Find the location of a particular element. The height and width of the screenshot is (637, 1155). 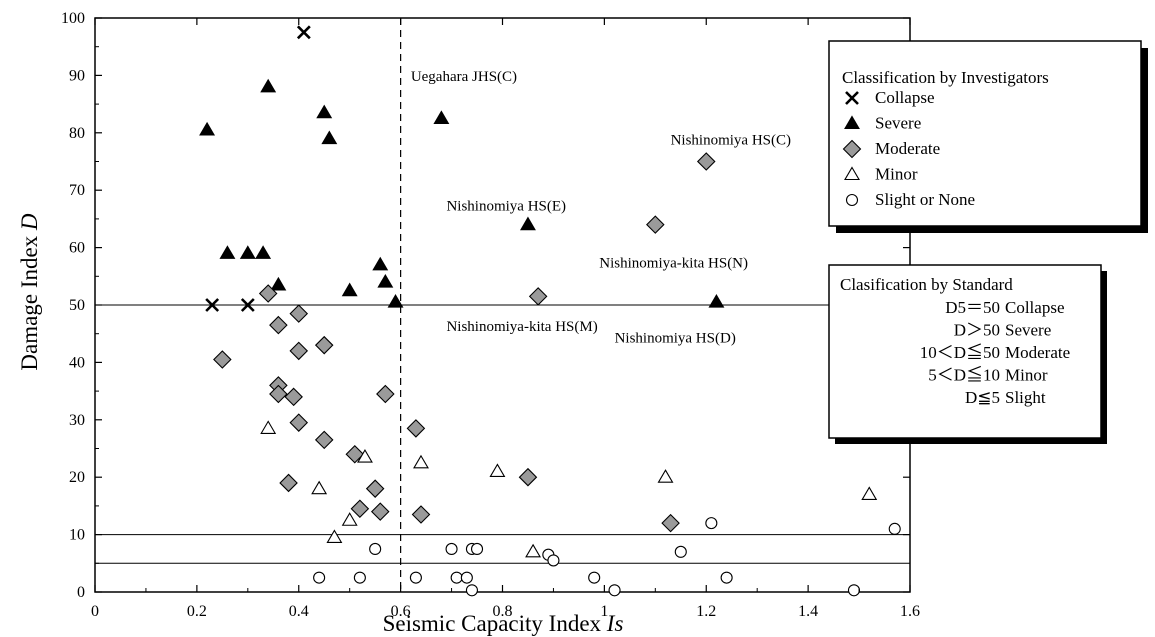

y-axis-title: Damage Index D is located at coordinates (29, 292).